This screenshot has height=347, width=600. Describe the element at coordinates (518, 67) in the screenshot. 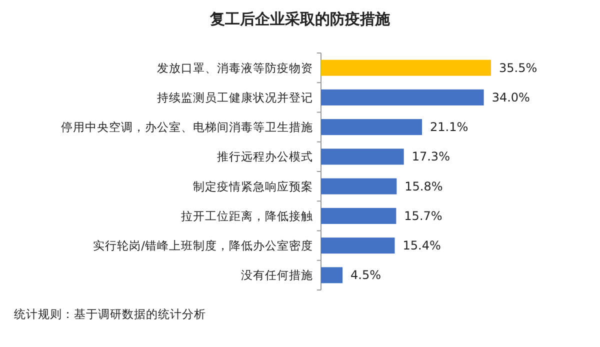

I see `data-label: 35.5%` at that location.